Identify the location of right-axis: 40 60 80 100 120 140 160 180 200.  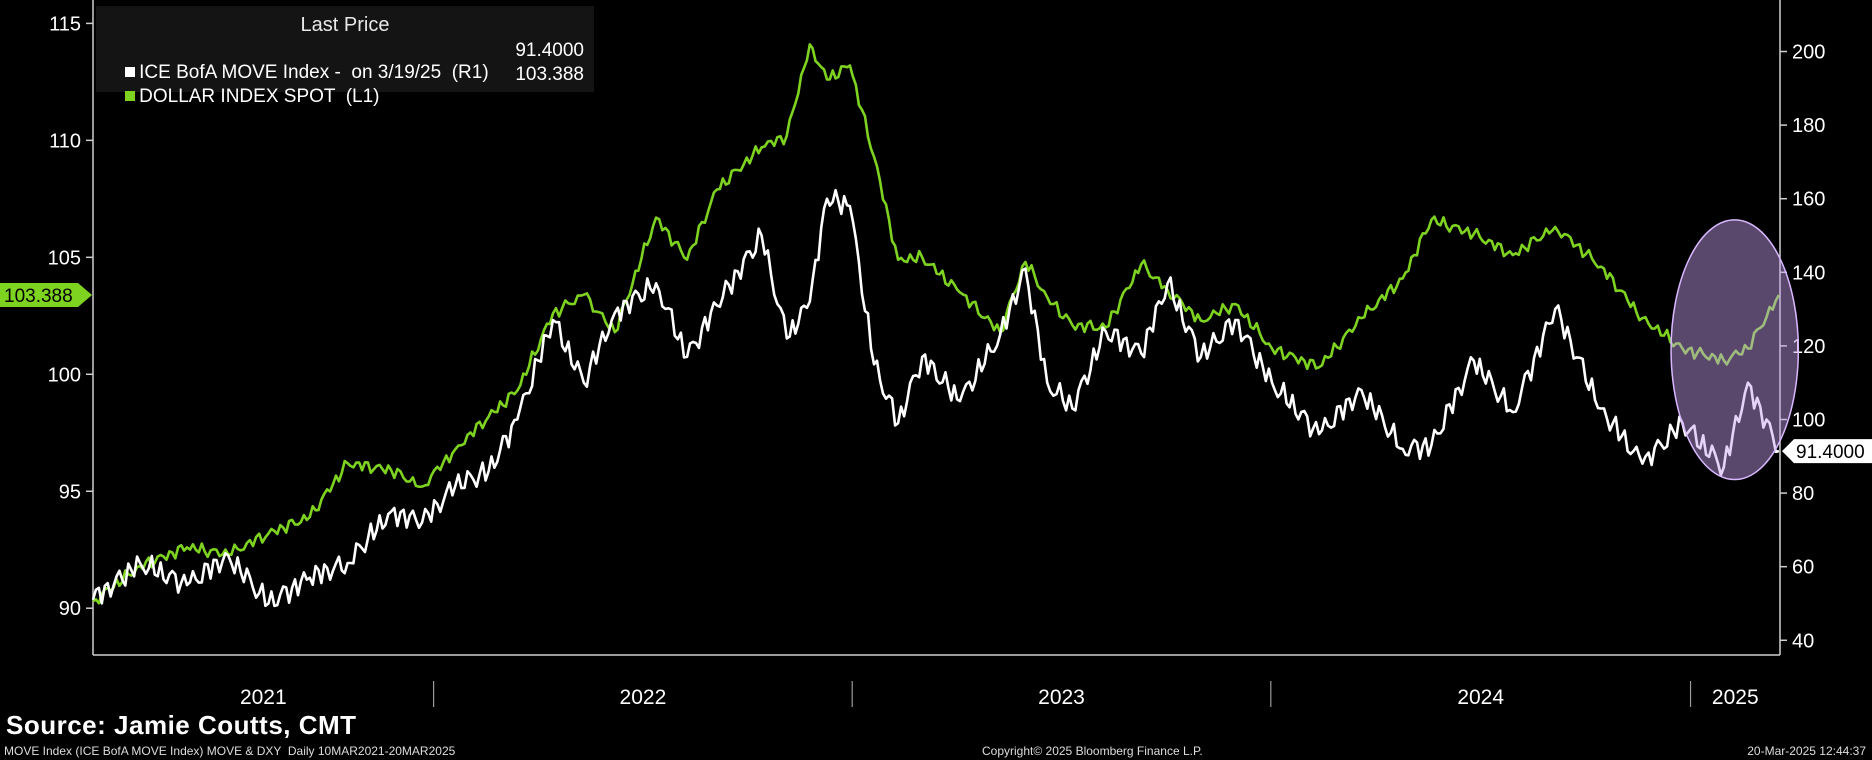
(1802, 327).